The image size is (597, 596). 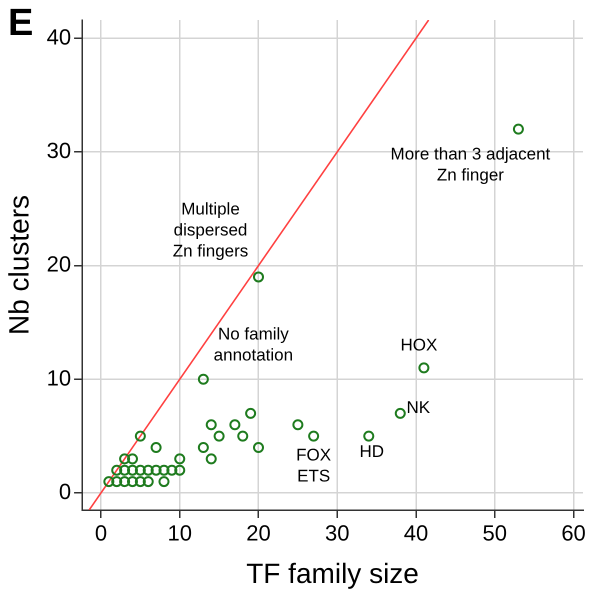 What do you see at coordinates (19, 265) in the screenshot?
I see `y-axis-title: Nb clusters` at bounding box center [19, 265].